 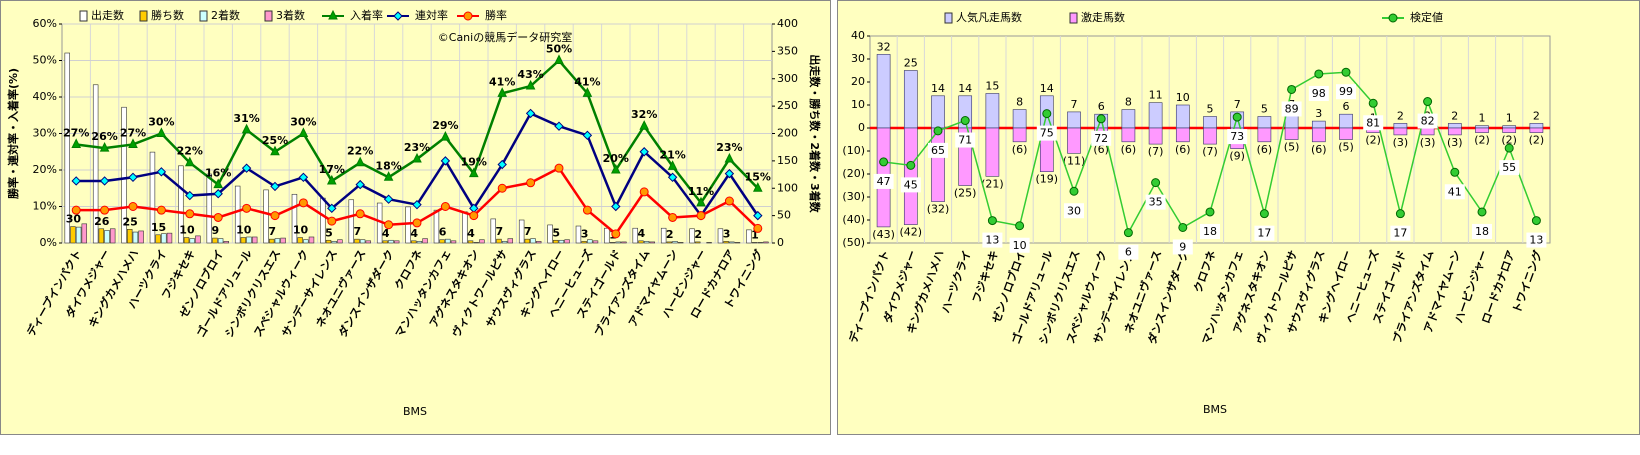 I want to click on y2-tick-label: 100, so click(x=787, y=187).